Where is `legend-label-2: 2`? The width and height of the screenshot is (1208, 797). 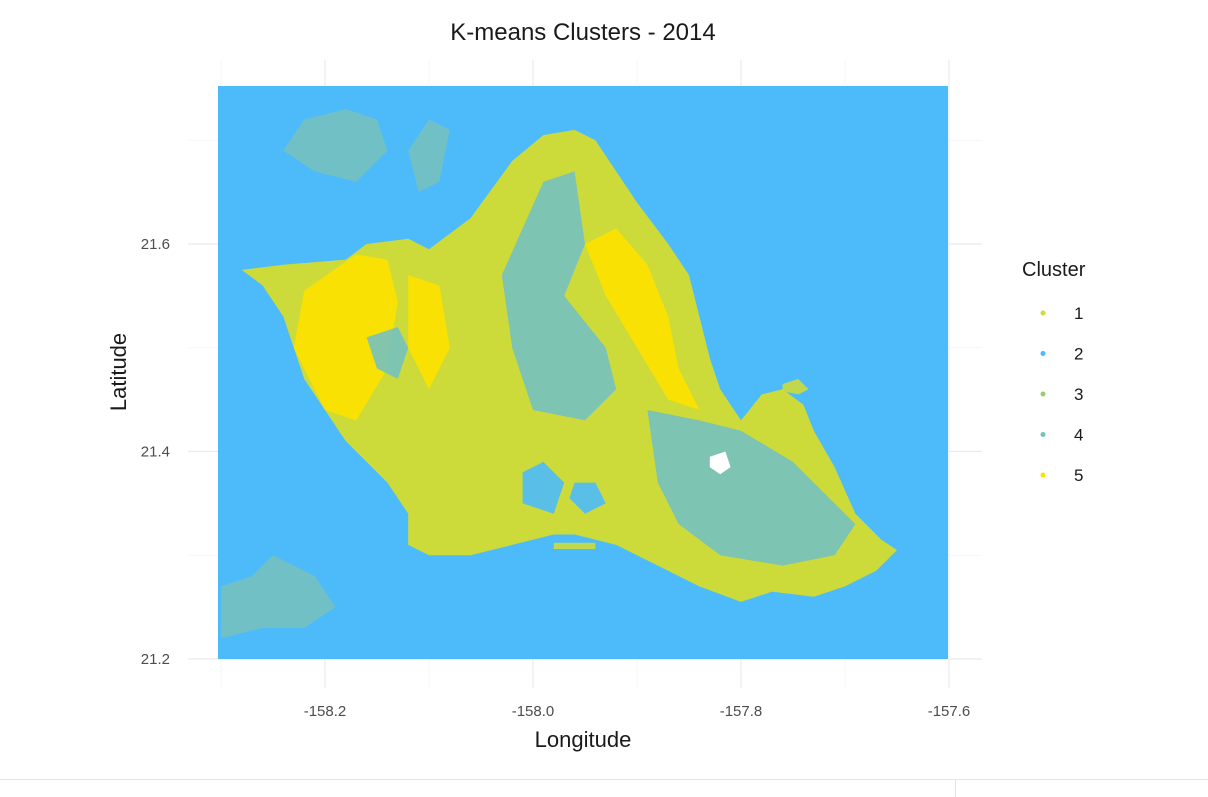
legend-label-2: 2 is located at coordinates (1078, 354).